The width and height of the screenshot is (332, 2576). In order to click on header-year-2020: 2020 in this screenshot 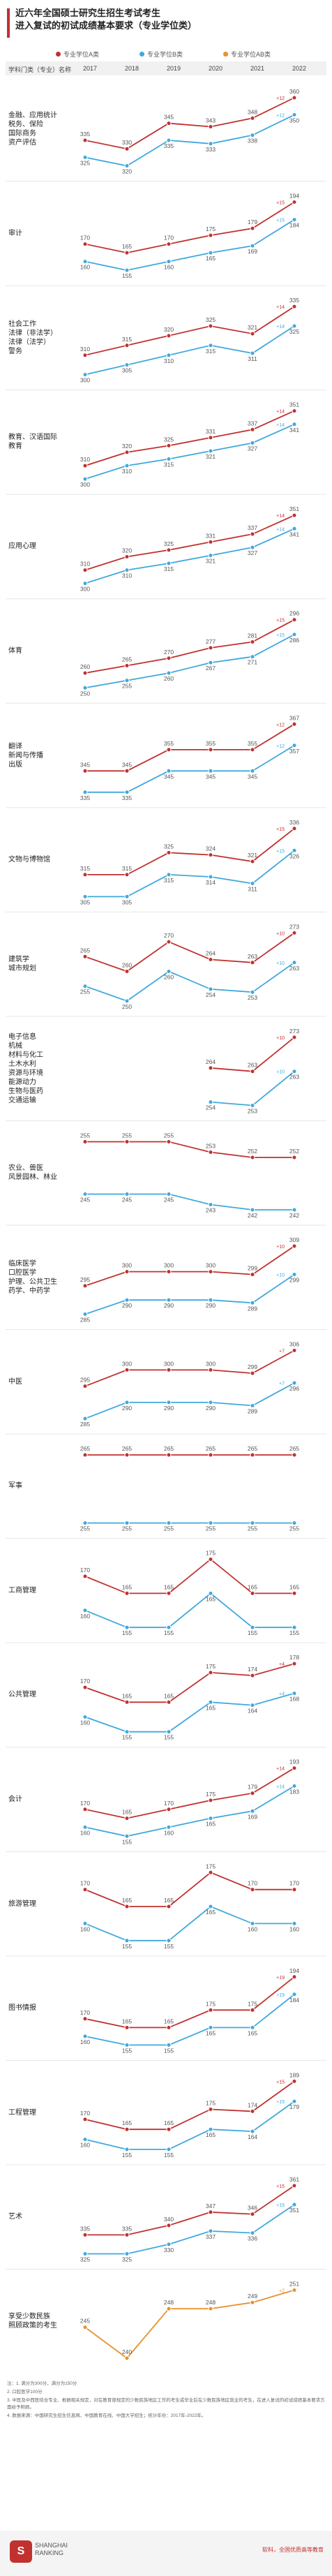, I will do `click(216, 68)`.